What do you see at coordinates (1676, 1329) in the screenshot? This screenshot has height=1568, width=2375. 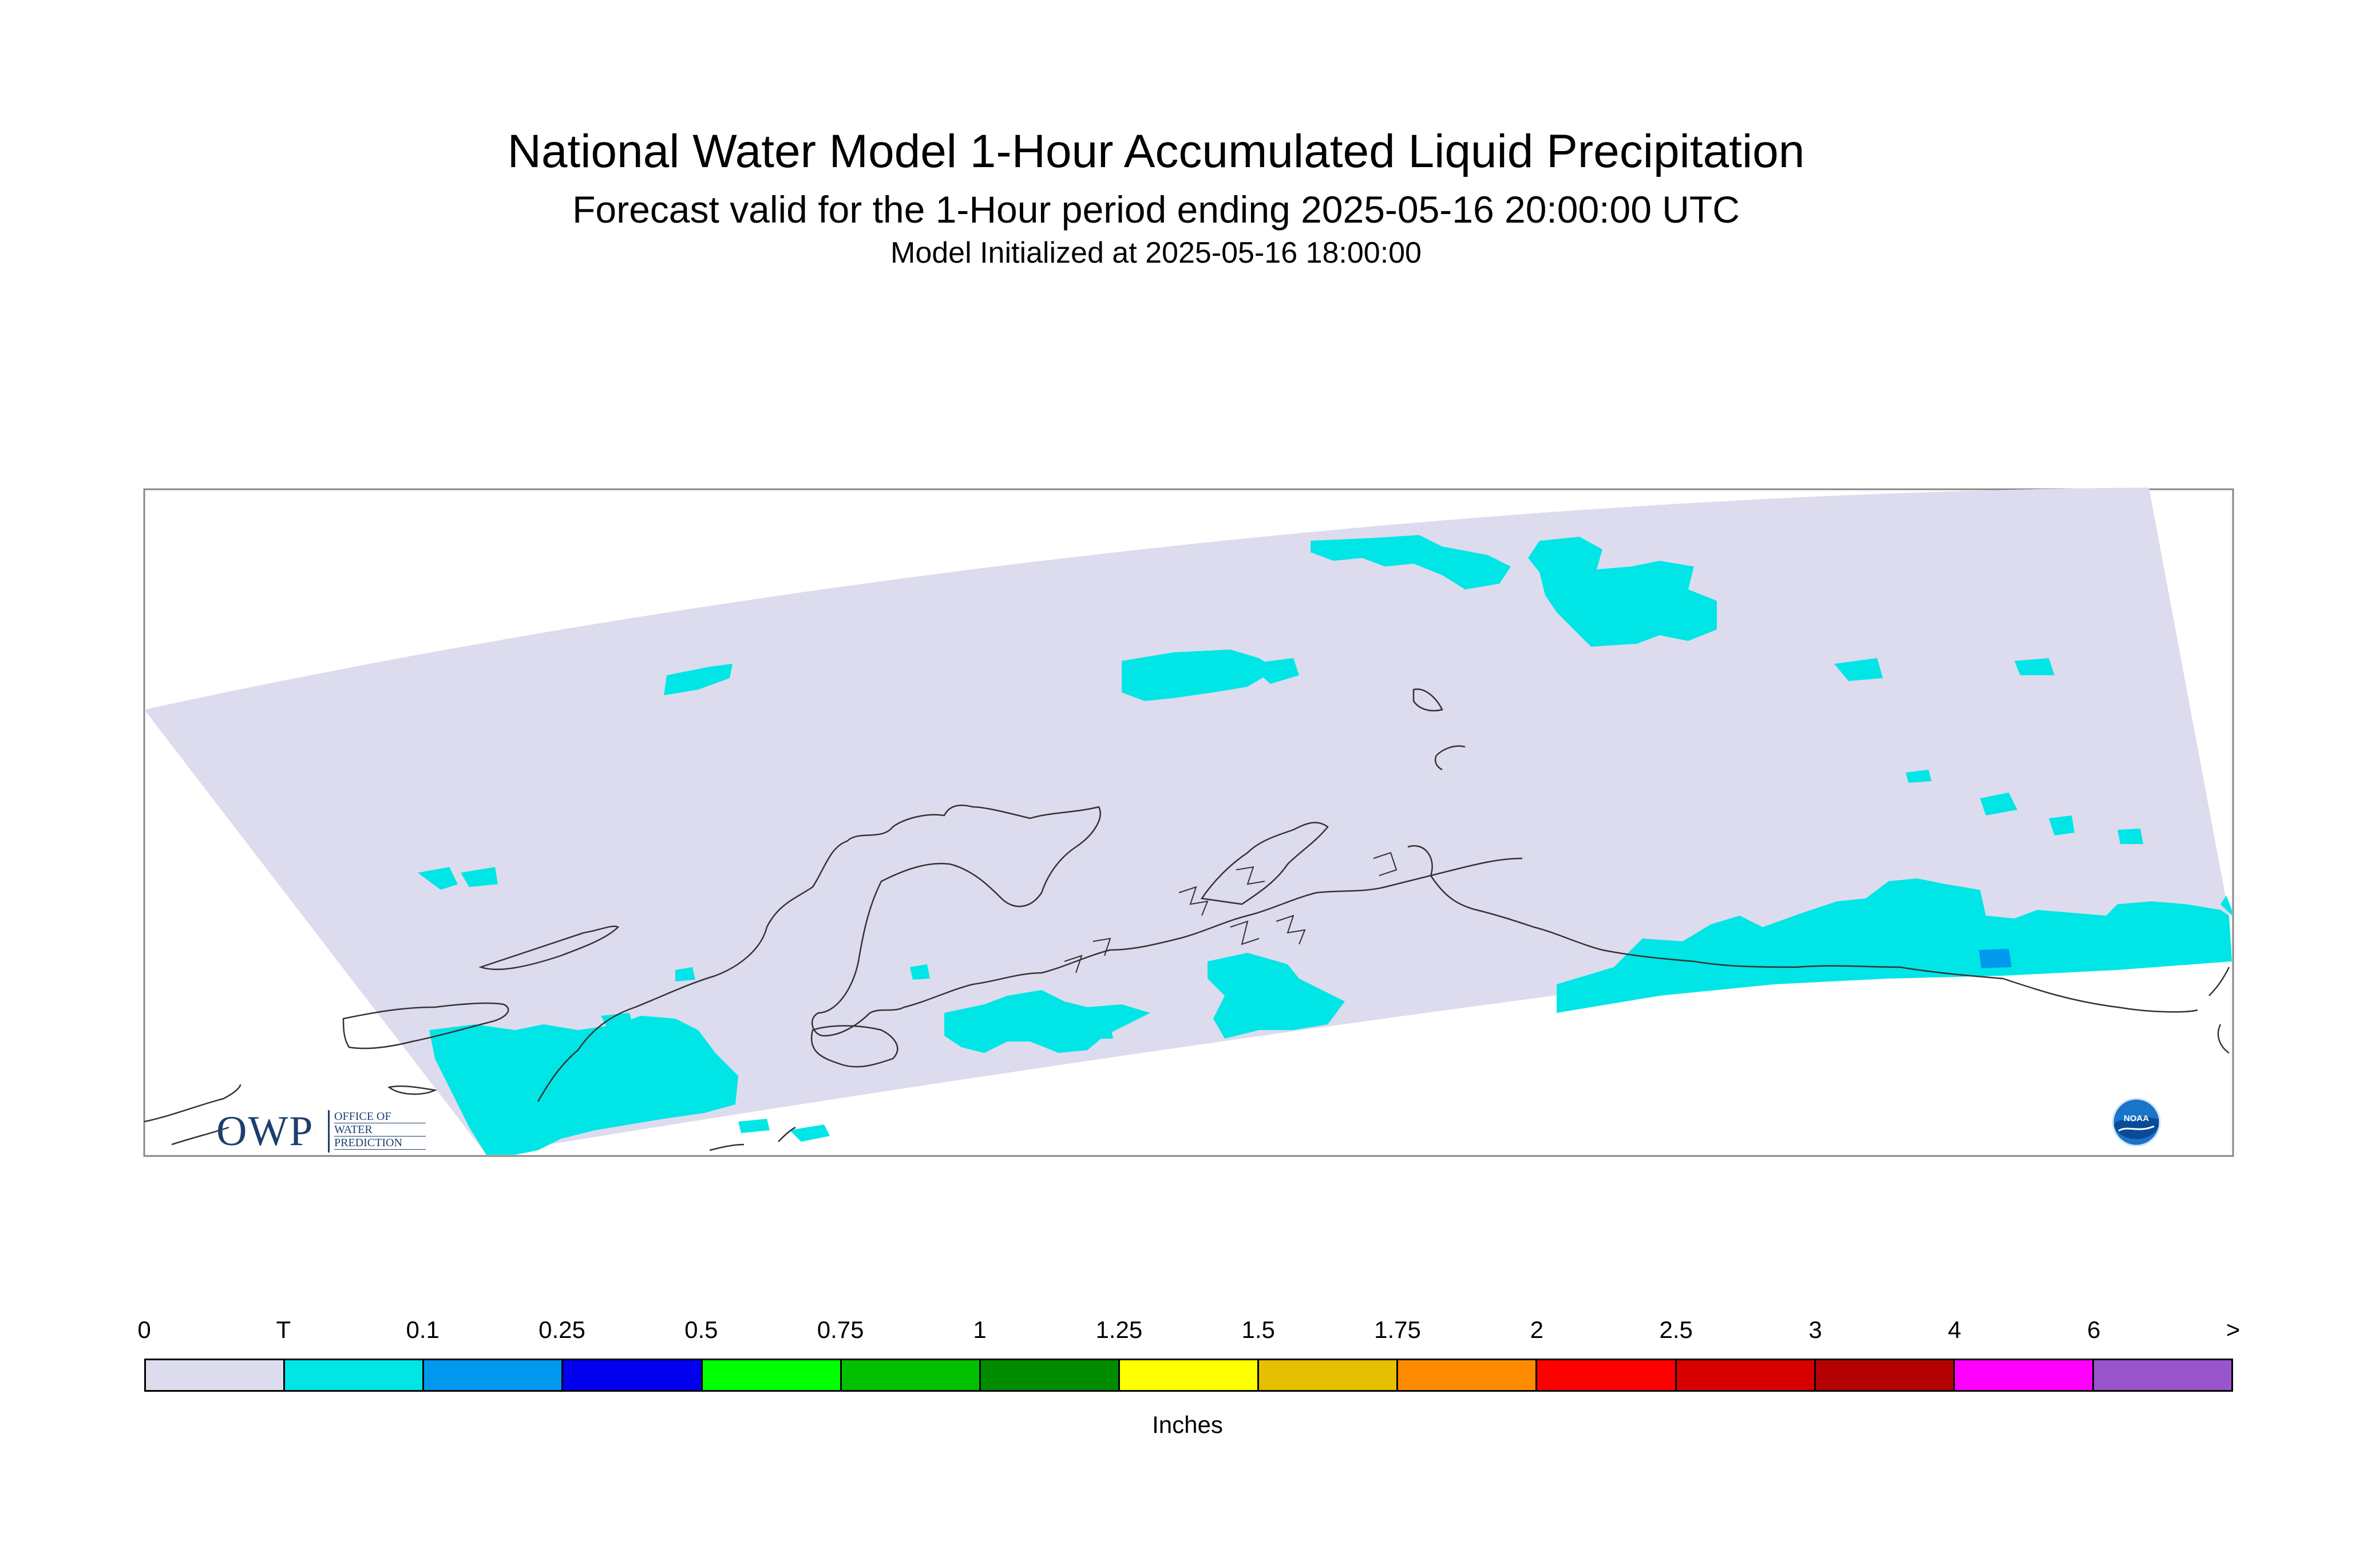 I see `legend-tick-label: 2.5` at bounding box center [1676, 1329].